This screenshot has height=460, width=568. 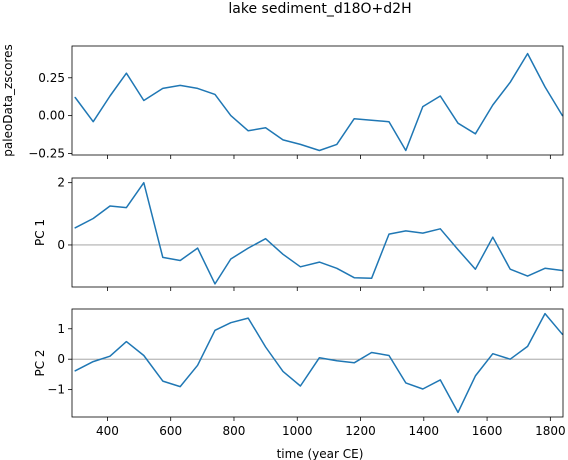 I want to click on y-tick-label: −0.25, so click(x=46, y=153).